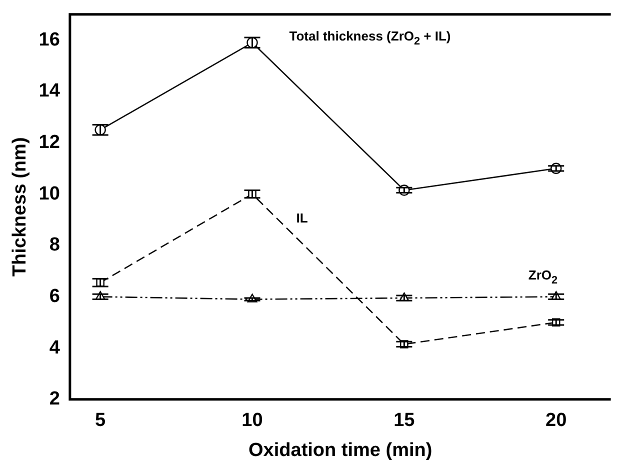  What do you see at coordinates (252, 421) in the screenshot?
I see `x-tick-label: 10` at bounding box center [252, 421].